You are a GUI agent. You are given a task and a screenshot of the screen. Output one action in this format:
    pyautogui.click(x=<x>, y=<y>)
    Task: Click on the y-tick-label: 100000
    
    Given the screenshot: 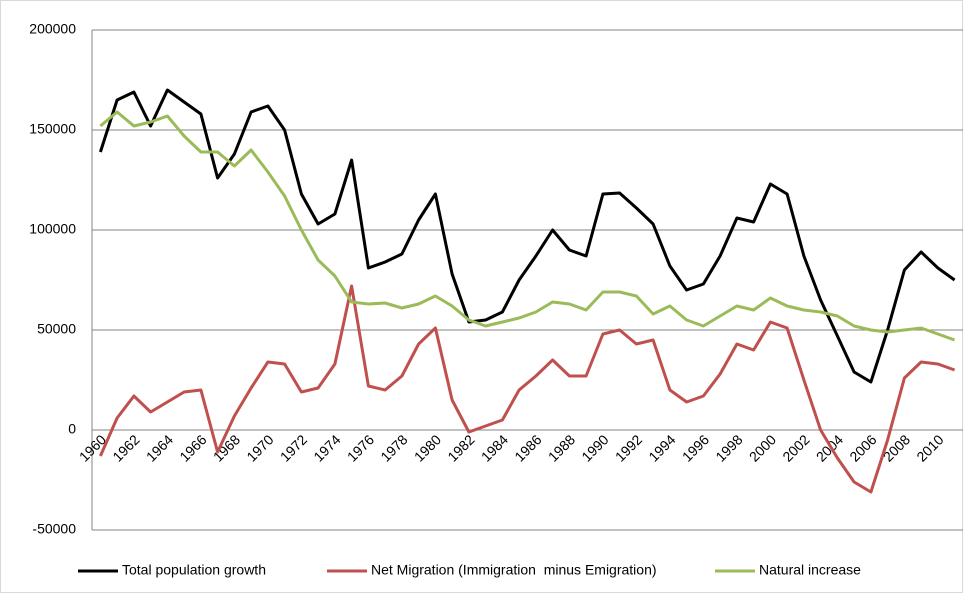 What is the action you would take?
    pyautogui.click(x=52, y=229)
    